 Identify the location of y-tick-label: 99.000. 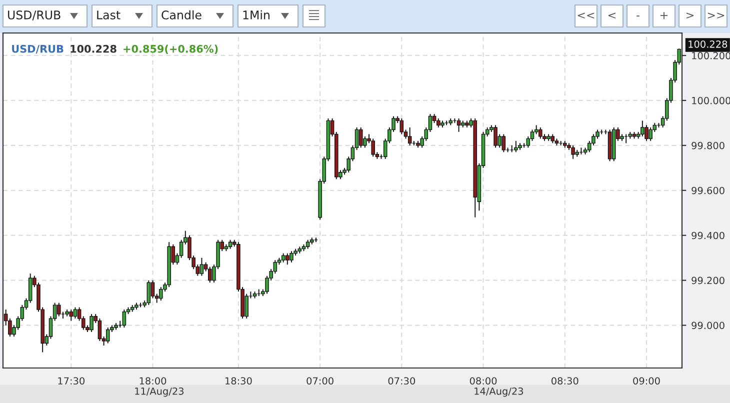
(708, 326).